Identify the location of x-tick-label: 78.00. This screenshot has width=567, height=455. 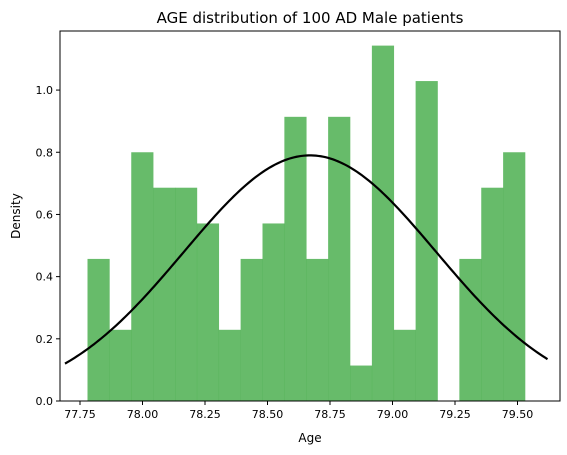
(143, 414).